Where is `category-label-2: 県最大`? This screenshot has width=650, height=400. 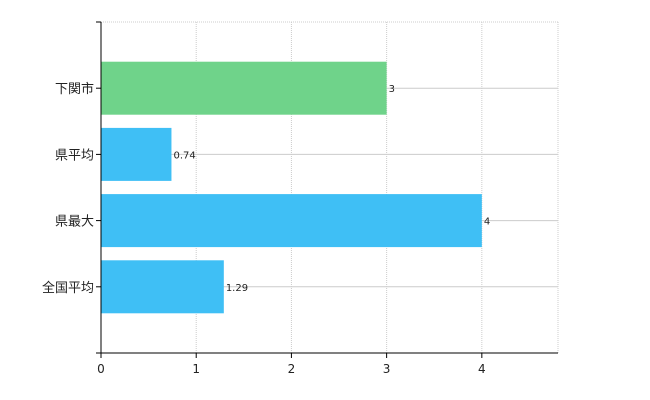
category-label-2: 県最大 is located at coordinates (74, 222).